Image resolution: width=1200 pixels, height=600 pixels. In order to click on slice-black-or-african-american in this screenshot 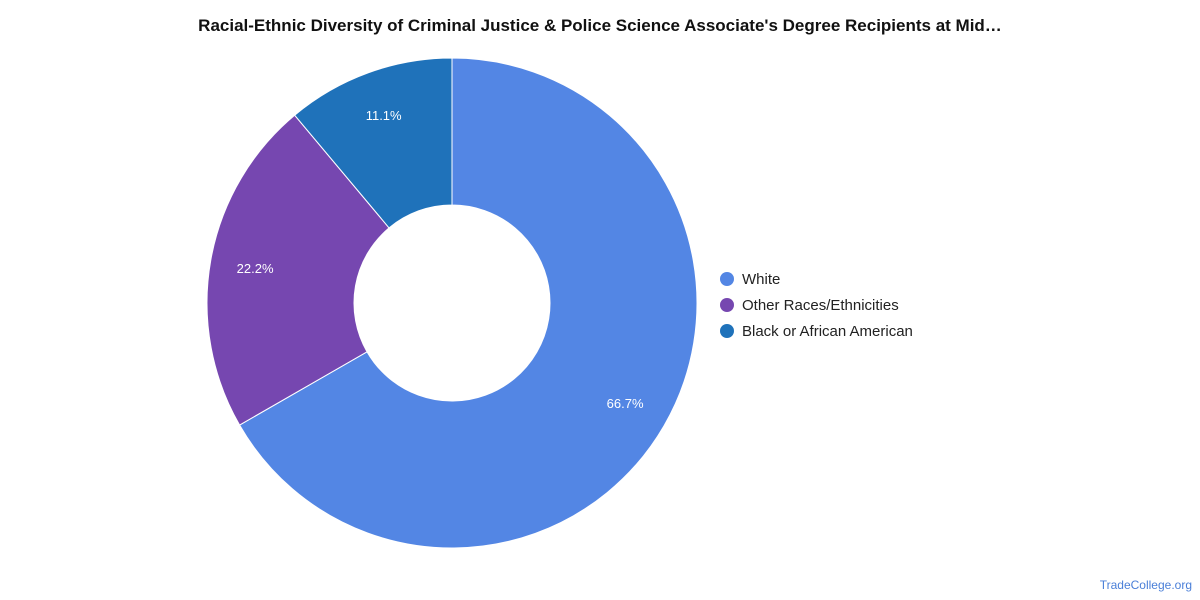, I will do `click(373, 143)`.